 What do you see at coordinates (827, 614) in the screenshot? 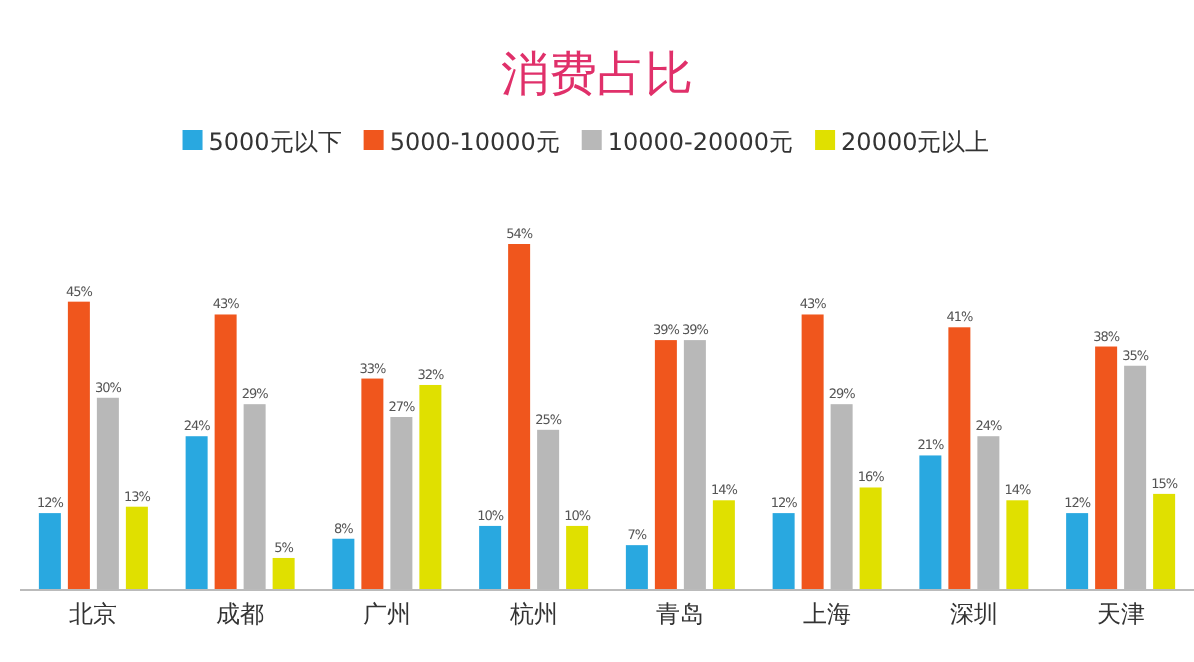
I see `x-tick-label: 上海` at bounding box center [827, 614].